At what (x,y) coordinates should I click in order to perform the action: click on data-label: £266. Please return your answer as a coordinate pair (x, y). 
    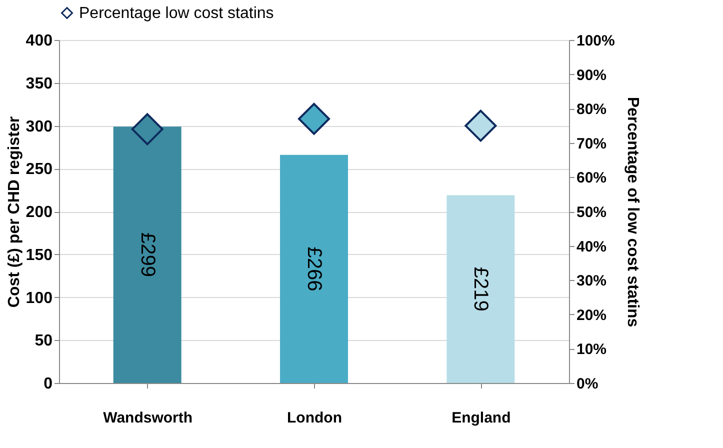
    Looking at the image, I should click on (314, 269).